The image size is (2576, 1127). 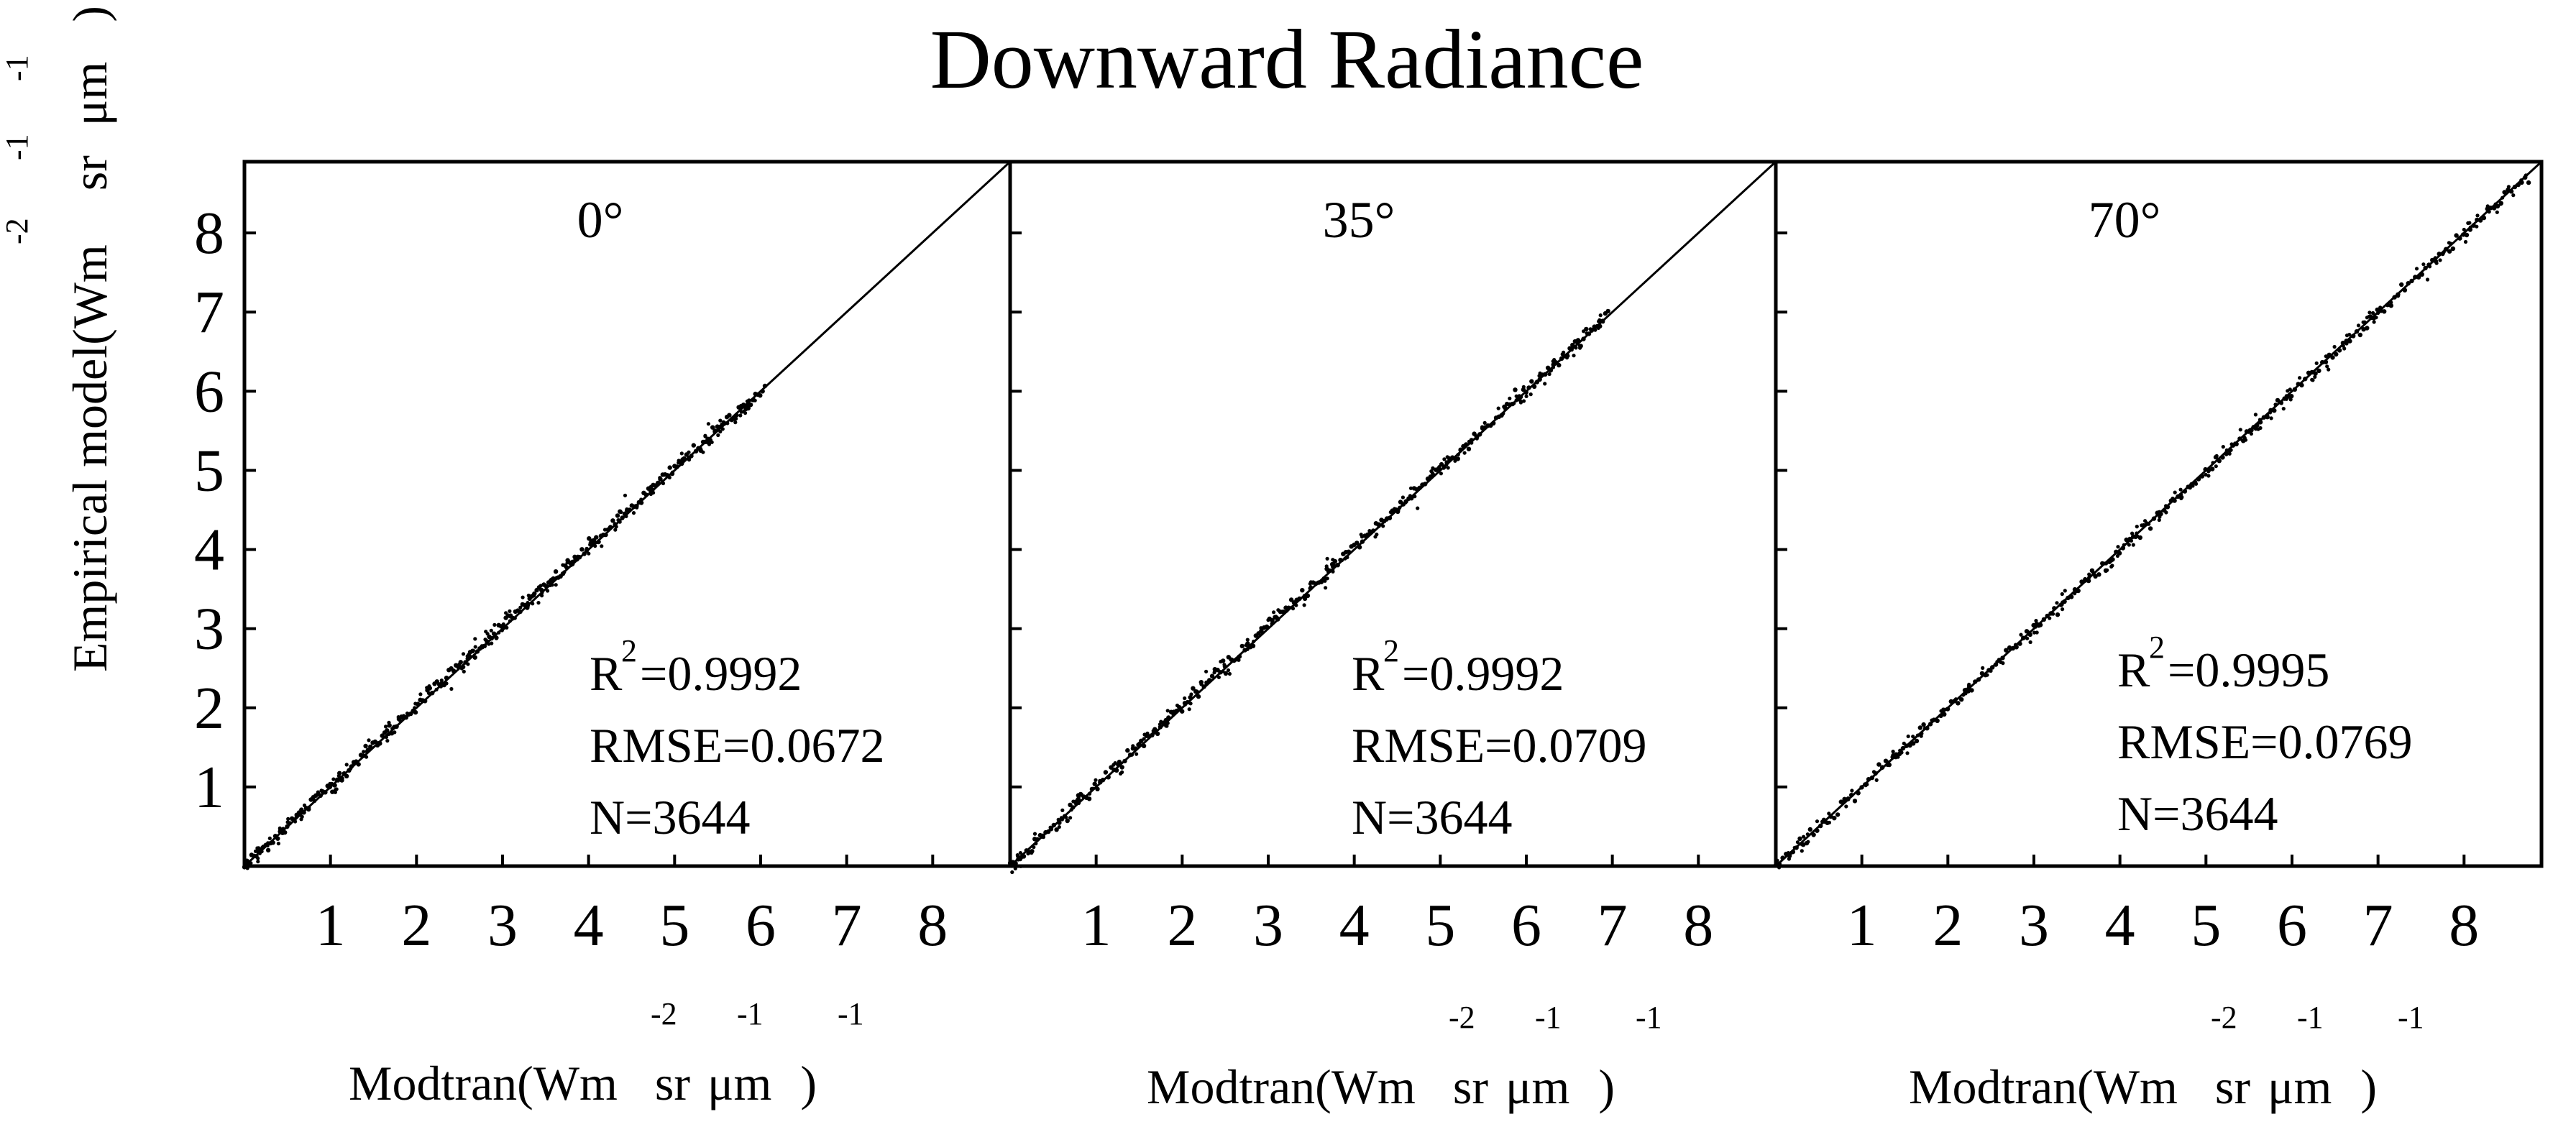 I want to click on x-tick-label: 8, so click(x=932, y=925).